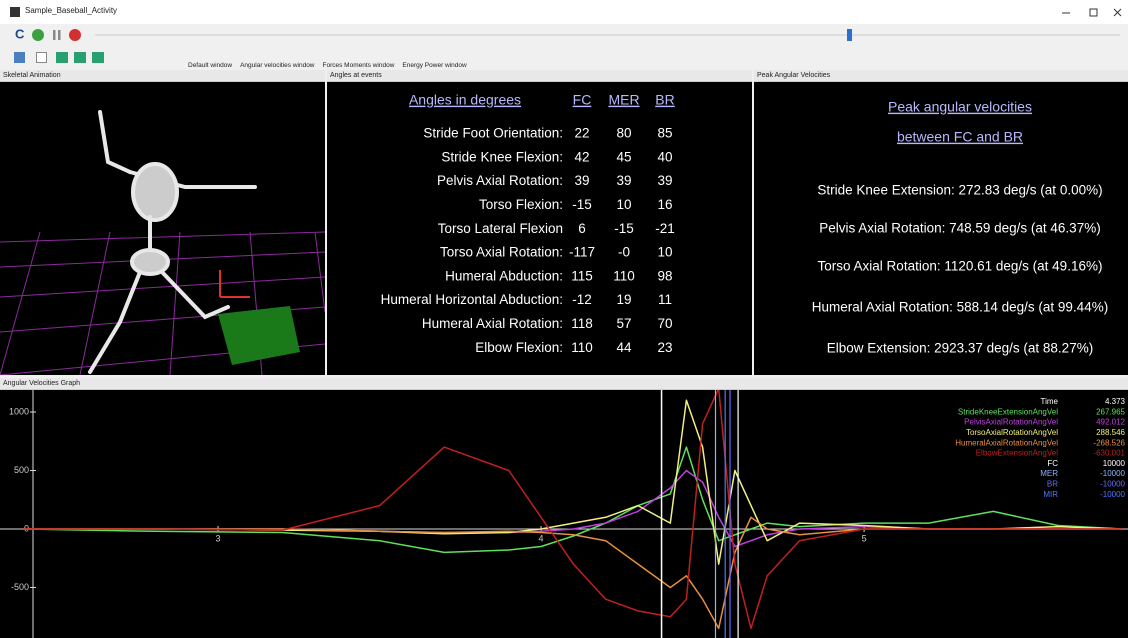 The width and height of the screenshot is (1128, 638). What do you see at coordinates (664, 156) in the screenshot?
I see `cell: 40` at bounding box center [664, 156].